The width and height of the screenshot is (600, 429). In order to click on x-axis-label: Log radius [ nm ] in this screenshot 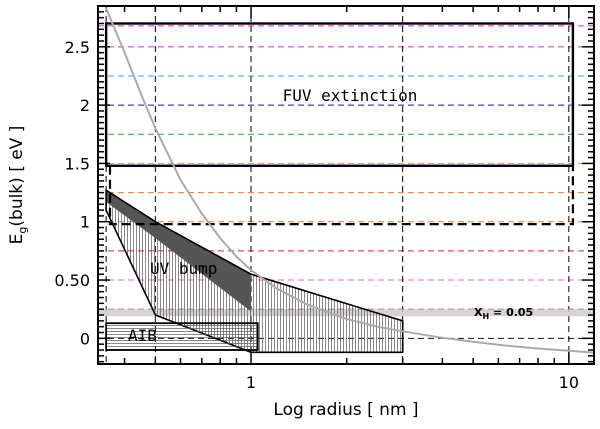, I will do `click(345, 410)`.